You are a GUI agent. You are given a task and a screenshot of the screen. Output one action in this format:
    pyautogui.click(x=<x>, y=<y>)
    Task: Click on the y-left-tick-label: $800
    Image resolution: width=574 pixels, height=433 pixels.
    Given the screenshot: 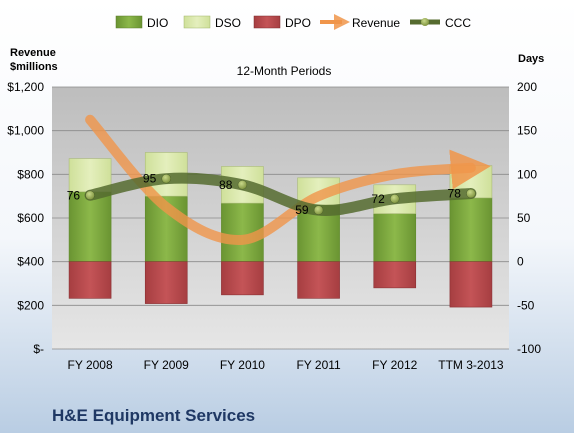 What is the action you would take?
    pyautogui.click(x=30, y=174)
    